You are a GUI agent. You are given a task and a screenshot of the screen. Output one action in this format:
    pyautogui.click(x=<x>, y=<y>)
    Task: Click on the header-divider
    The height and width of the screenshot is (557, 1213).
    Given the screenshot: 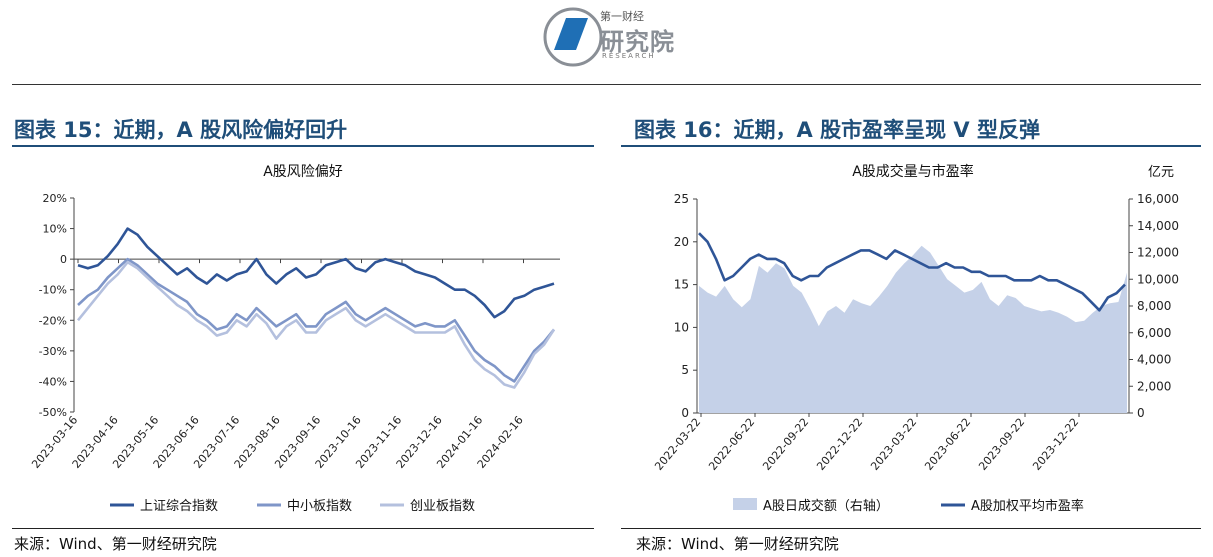 What is the action you would take?
    pyautogui.click(x=606, y=84)
    